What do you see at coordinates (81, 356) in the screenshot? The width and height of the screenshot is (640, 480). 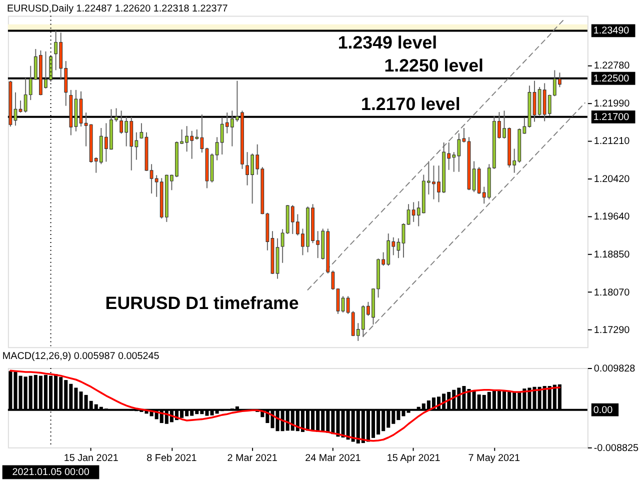 I see `chart-title: MACD(12,26,9) 0.005987 0.005245` at bounding box center [81, 356].